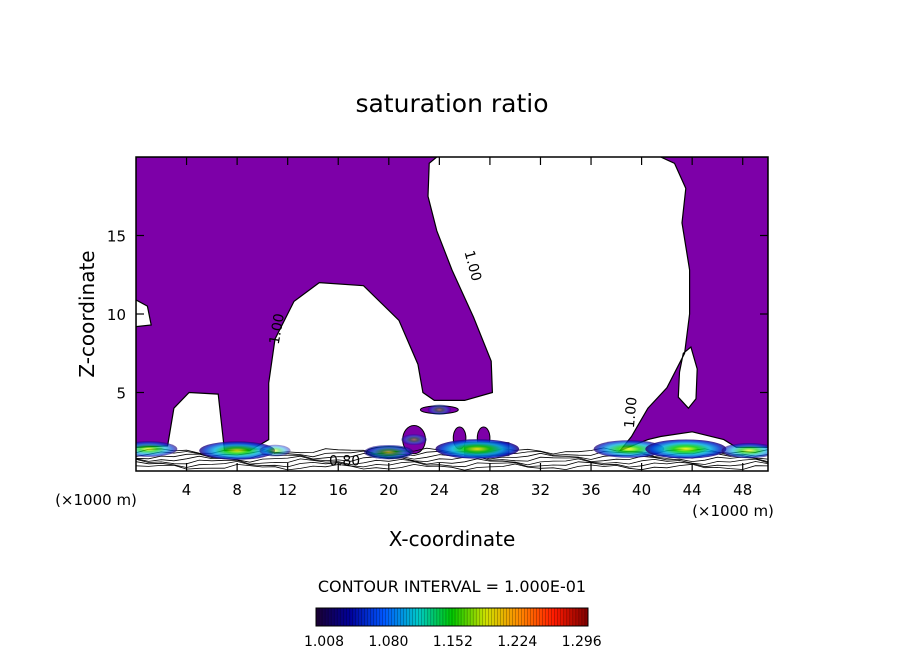  I want to click on colorbar-tick-label: 1.224, so click(517, 642).